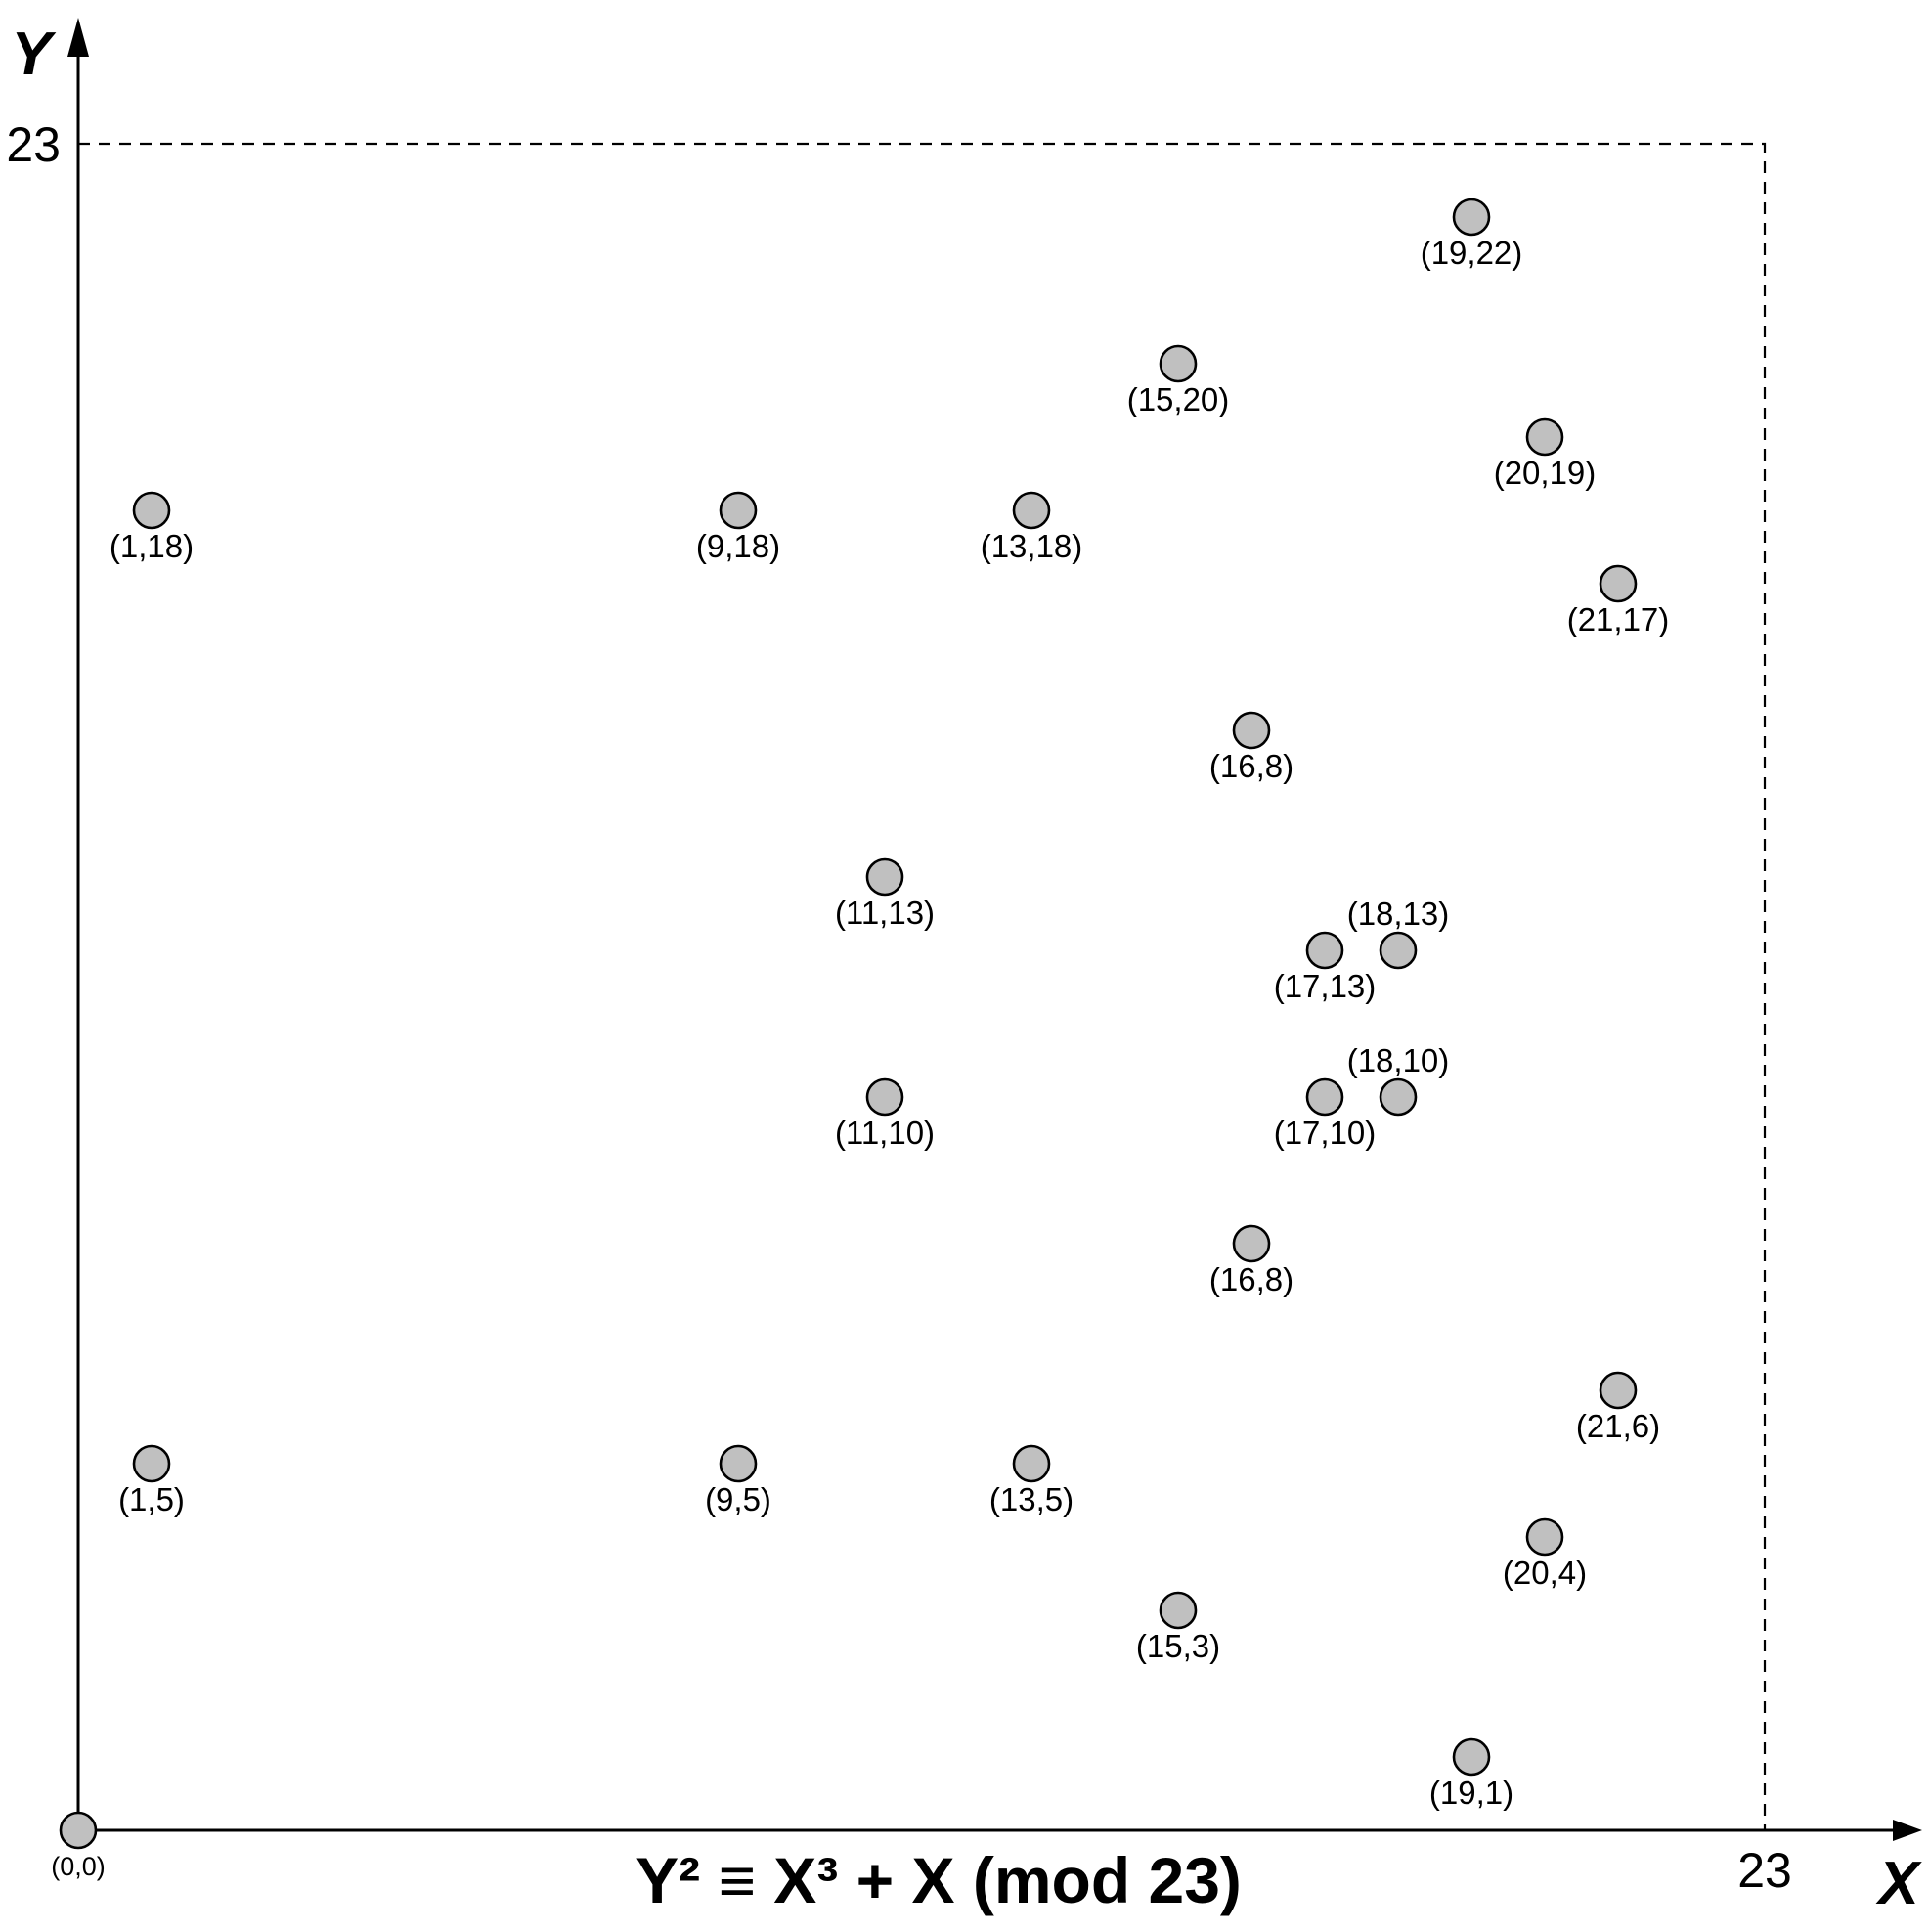 This screenshot has height=1932, width=1929. What do you see at coordinates (1031, 1499) in the screenshot?
I see `data-point-label: (13,5)` at bounding box center [1031, 1499].